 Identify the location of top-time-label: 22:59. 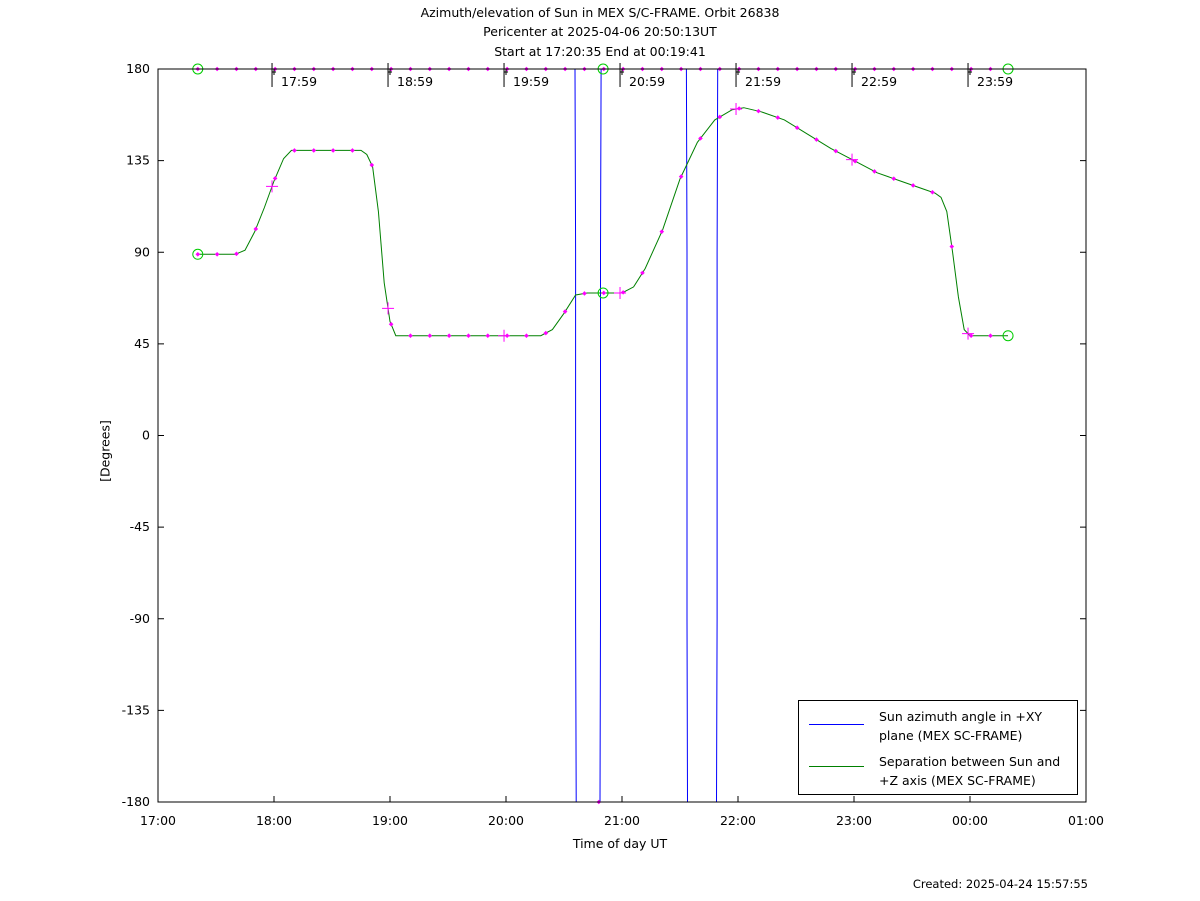
(879, 81).